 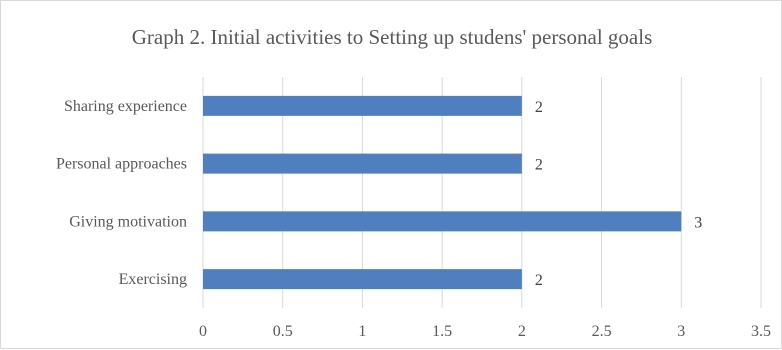 I want to click on x-tick-label: 2.5, so click(x=602, y=331).